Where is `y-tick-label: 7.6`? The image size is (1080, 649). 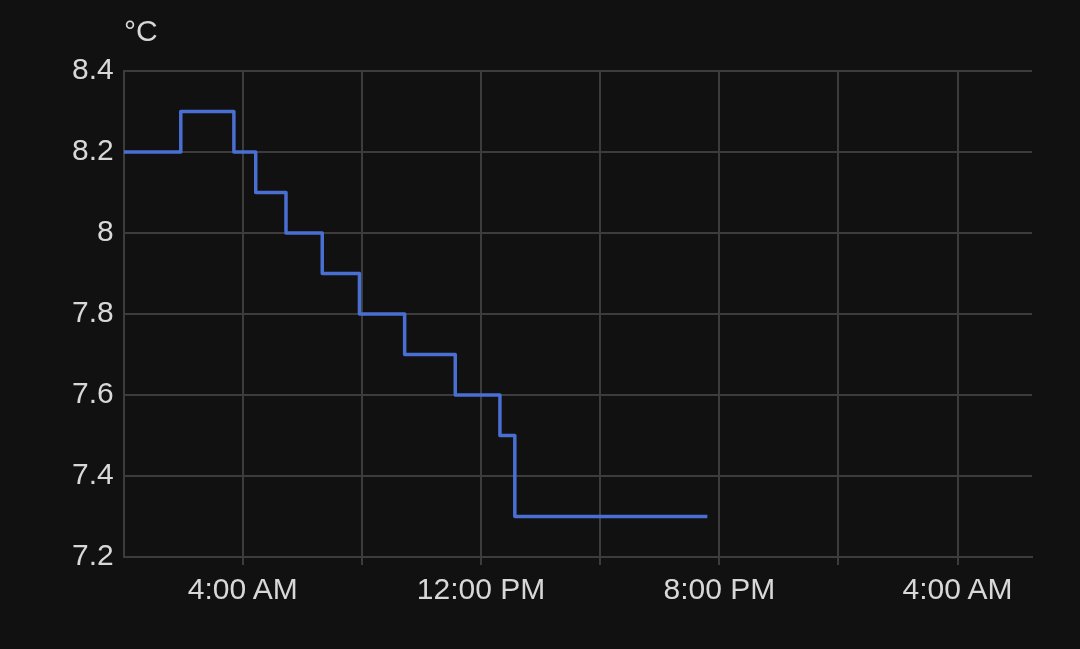 y-tick-label: 7.6 is located at coordinates (92, 393).